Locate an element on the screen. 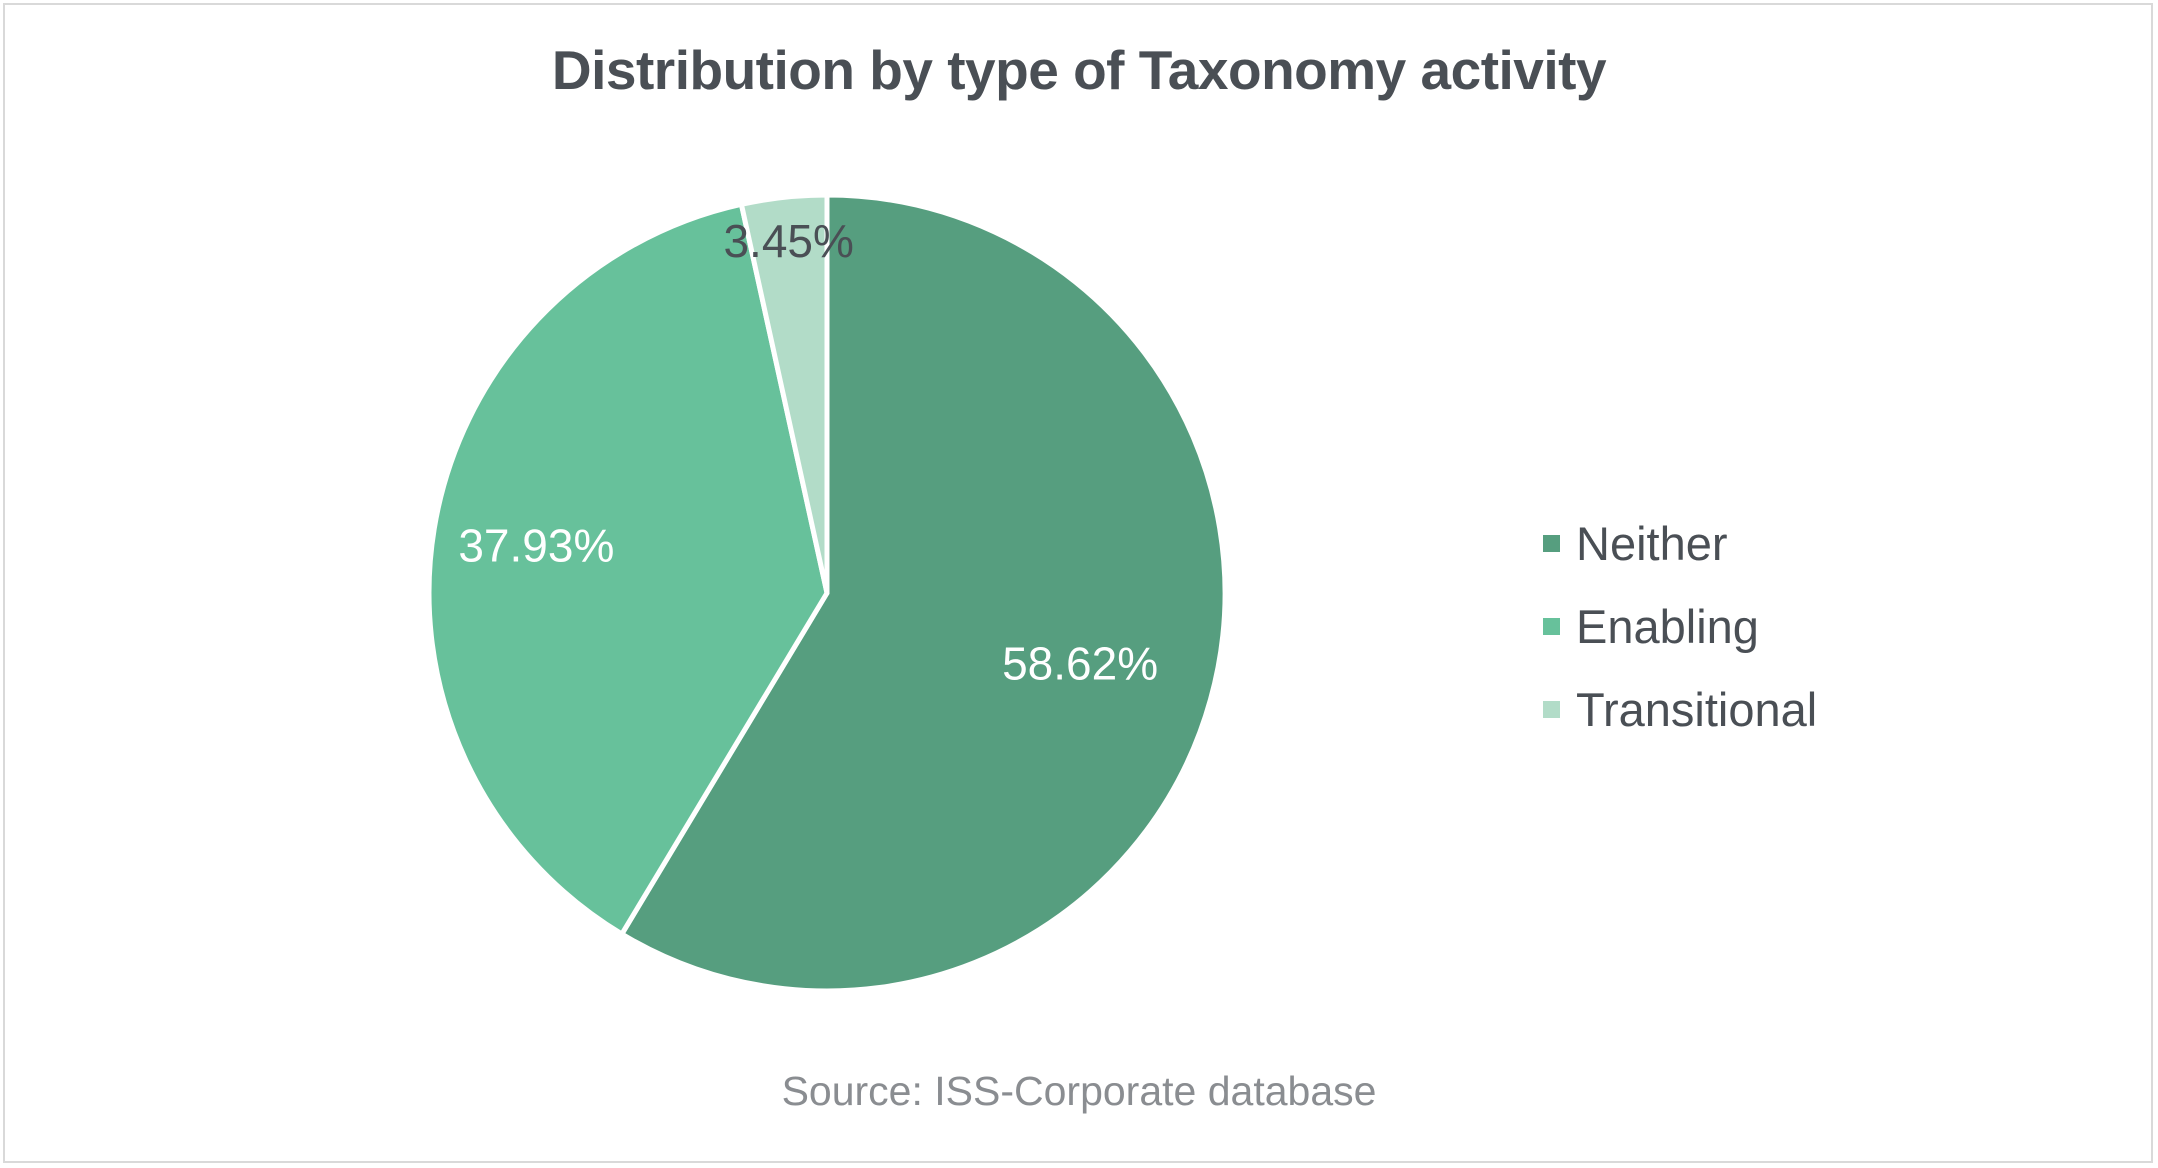  pie-slice-labels: 58.62% 37.93% 3.45% is located at coordinates (808, 452).